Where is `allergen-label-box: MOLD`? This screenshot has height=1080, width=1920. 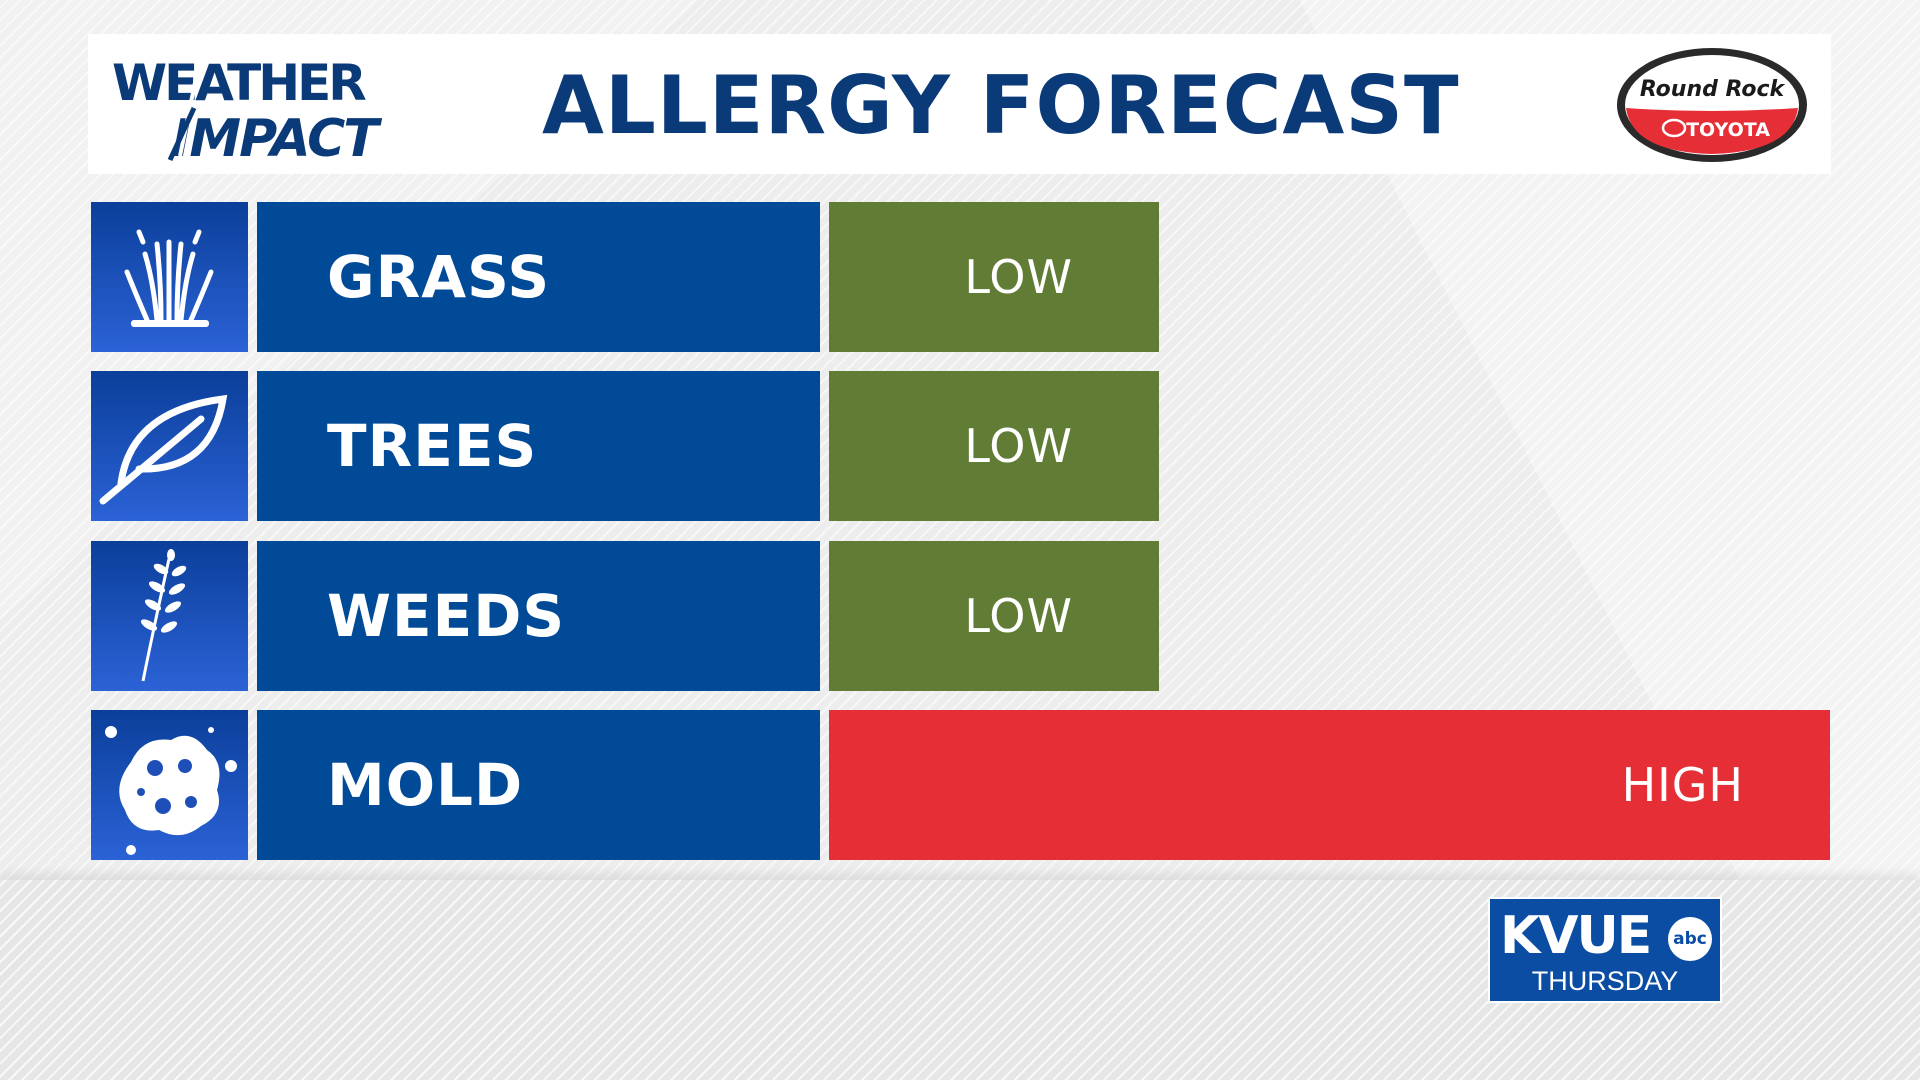 allergen-label-box: MOLD is located at coordinates (538, 785).